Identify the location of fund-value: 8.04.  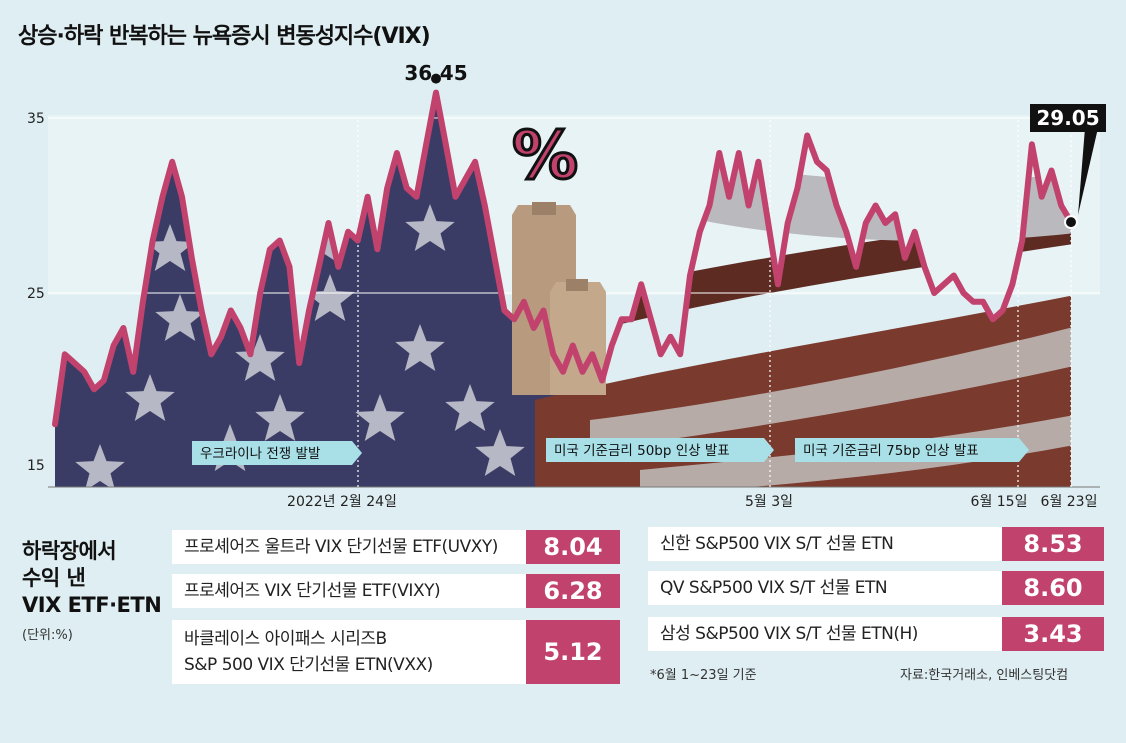
(573, 547).